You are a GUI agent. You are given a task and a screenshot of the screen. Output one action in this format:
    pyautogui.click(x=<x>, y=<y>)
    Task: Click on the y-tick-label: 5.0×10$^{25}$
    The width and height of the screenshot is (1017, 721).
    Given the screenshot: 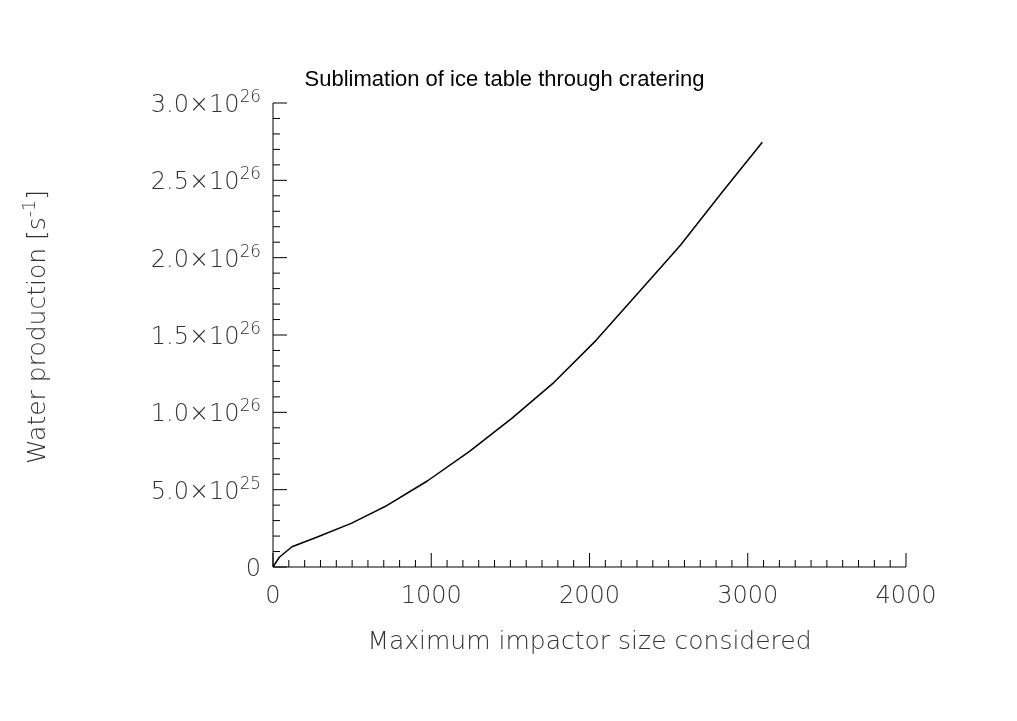 What is the action you would take?
    pyautogui.click(x=205, y=488)
    